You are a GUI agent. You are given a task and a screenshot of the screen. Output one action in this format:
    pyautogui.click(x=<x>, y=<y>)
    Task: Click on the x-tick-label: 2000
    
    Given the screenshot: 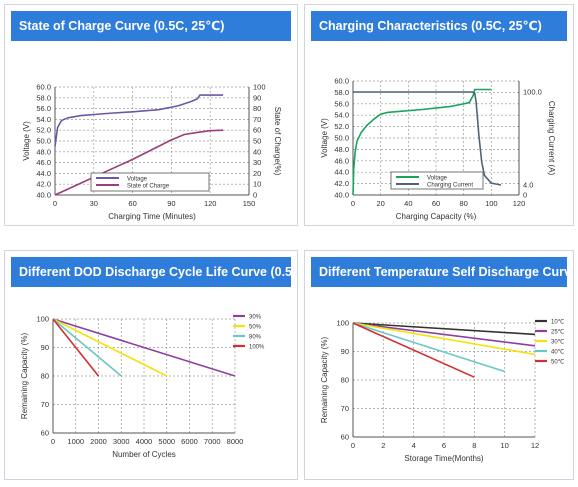 What is the action you would take?
    pyautogui.click(x=98, y=441)
    